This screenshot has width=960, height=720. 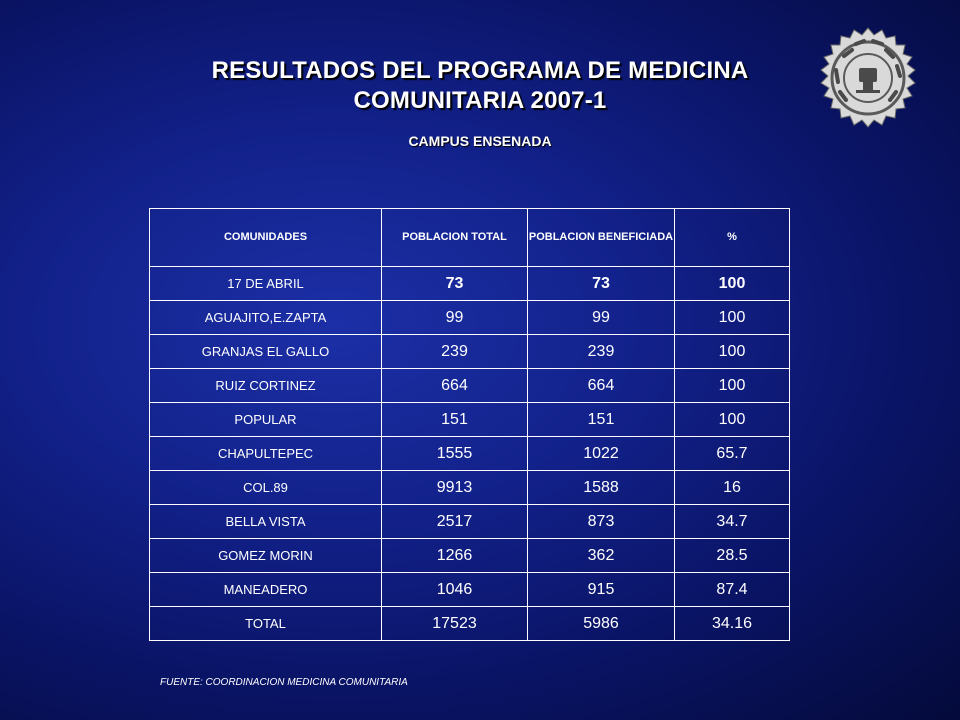 What do you see at coordinates (480, 70) in the screenshot?
I see `title-line-1: RESULTADOS DEL PROGRAMA DE MEDICINA` at bounding box center [480, 70].